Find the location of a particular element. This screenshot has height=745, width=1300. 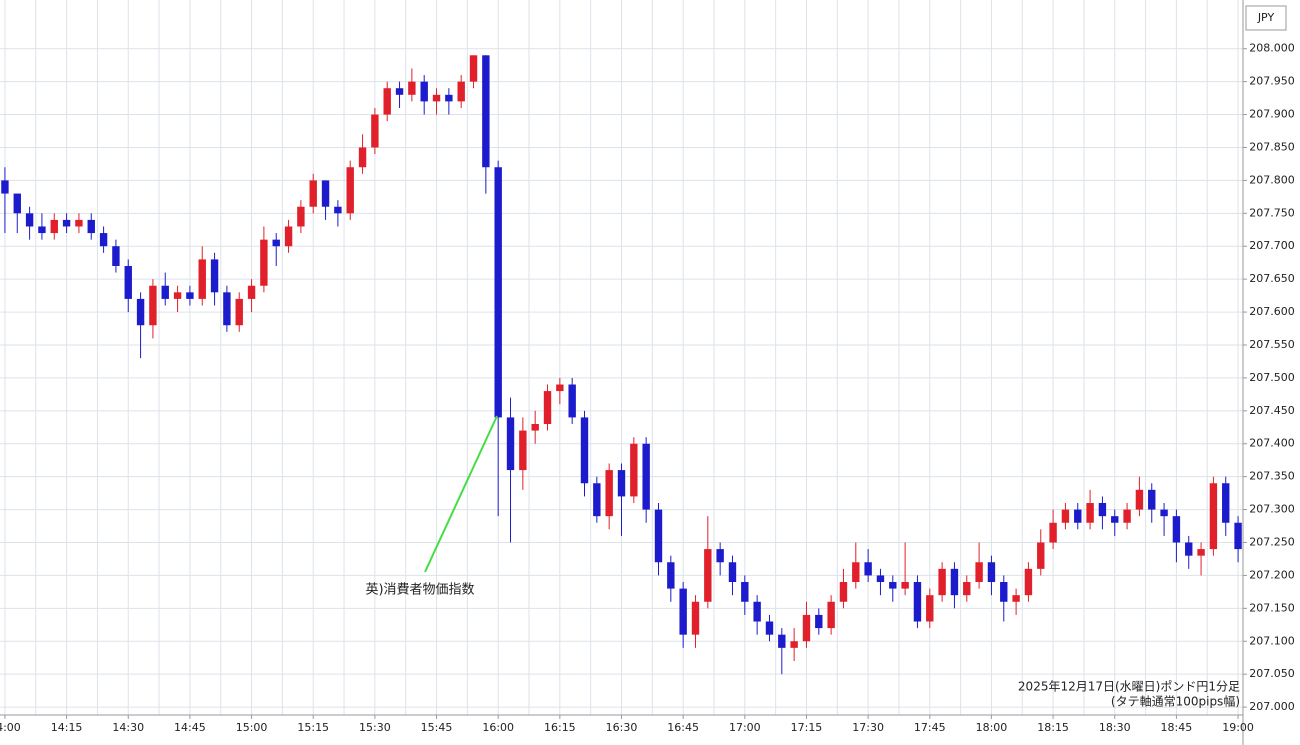

x-tick-label: 18:45 is located at coordinates (1177, 727).